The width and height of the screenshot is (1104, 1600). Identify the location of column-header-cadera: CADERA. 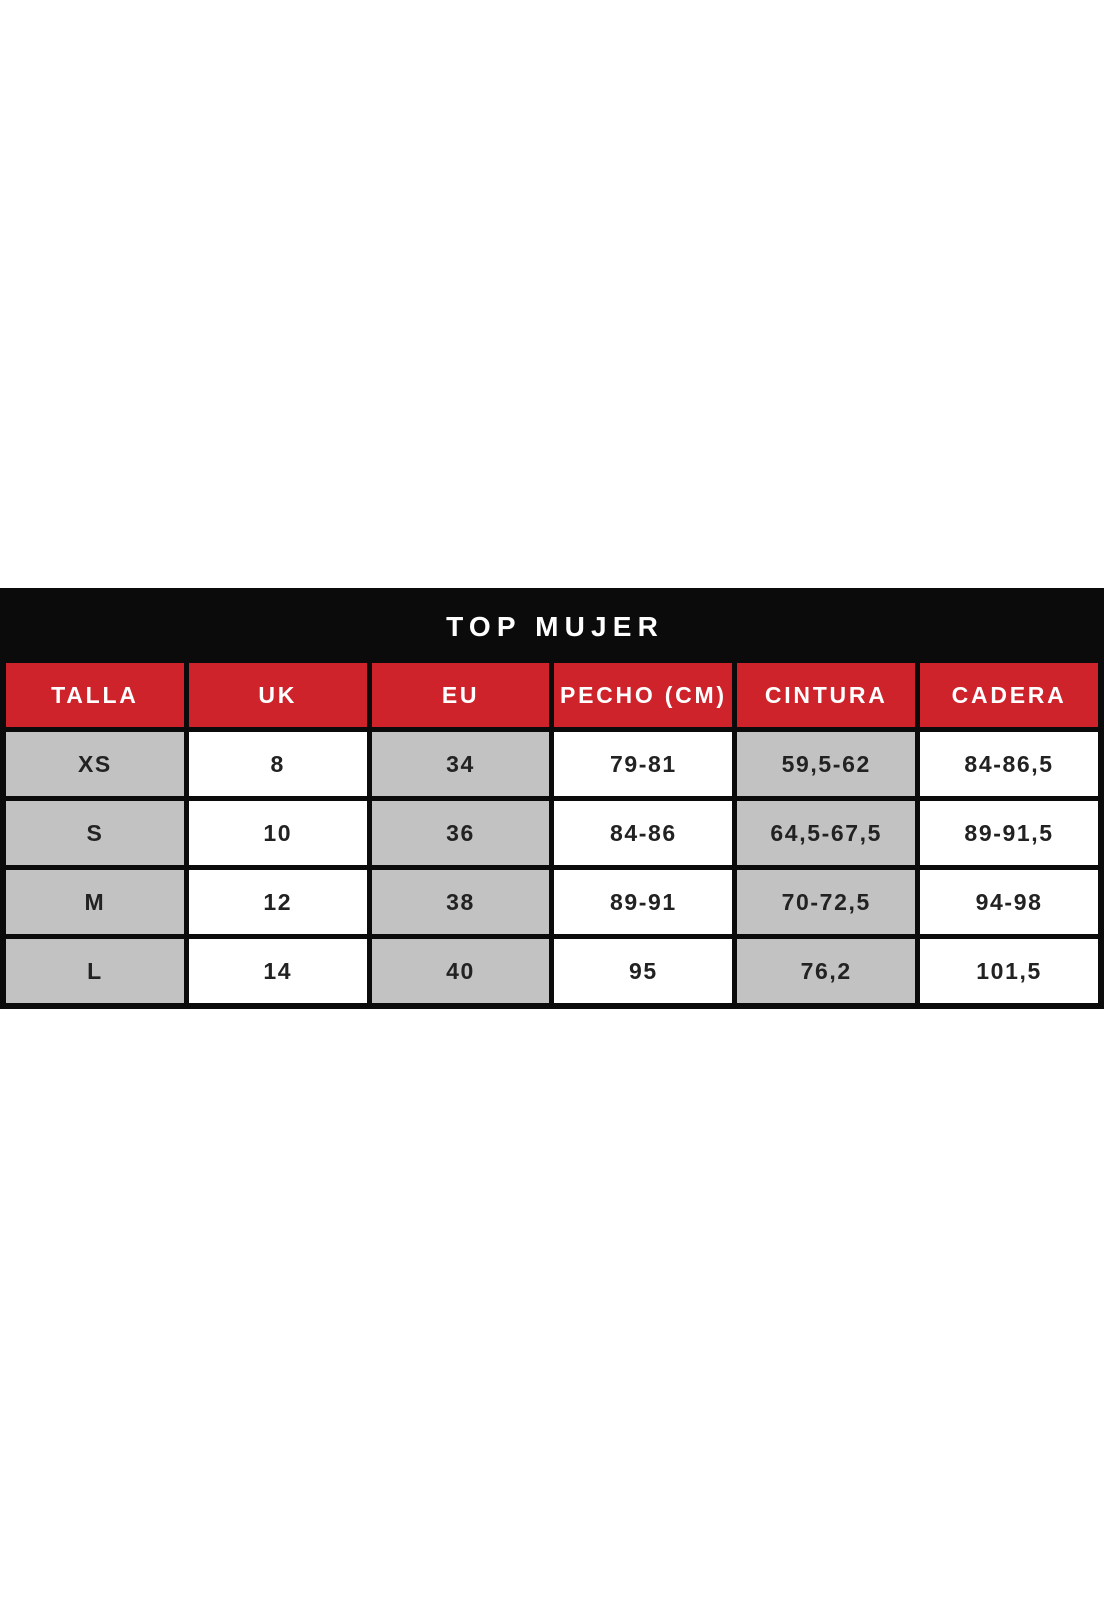
(1009, 695).